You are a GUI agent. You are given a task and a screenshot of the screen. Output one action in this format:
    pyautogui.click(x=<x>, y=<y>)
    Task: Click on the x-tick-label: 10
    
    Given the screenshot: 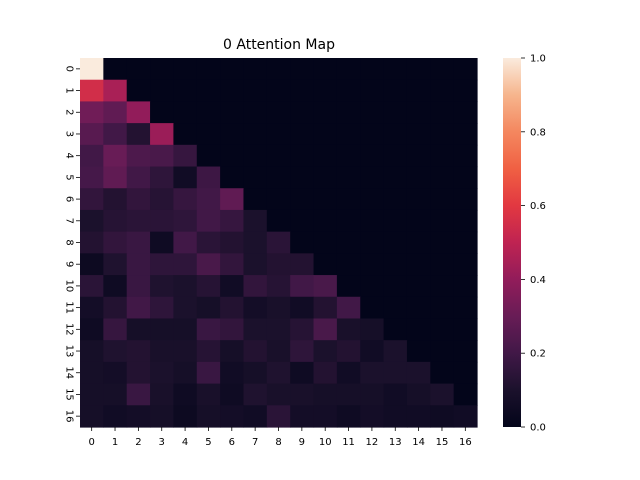 What is the action you would take?
    pyautogui.click(x=325, y=442)
    